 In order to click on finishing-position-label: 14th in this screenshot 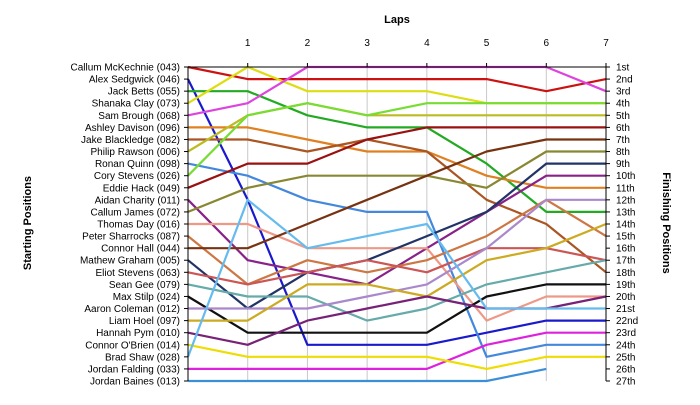, I will do `click(625, 225)`.